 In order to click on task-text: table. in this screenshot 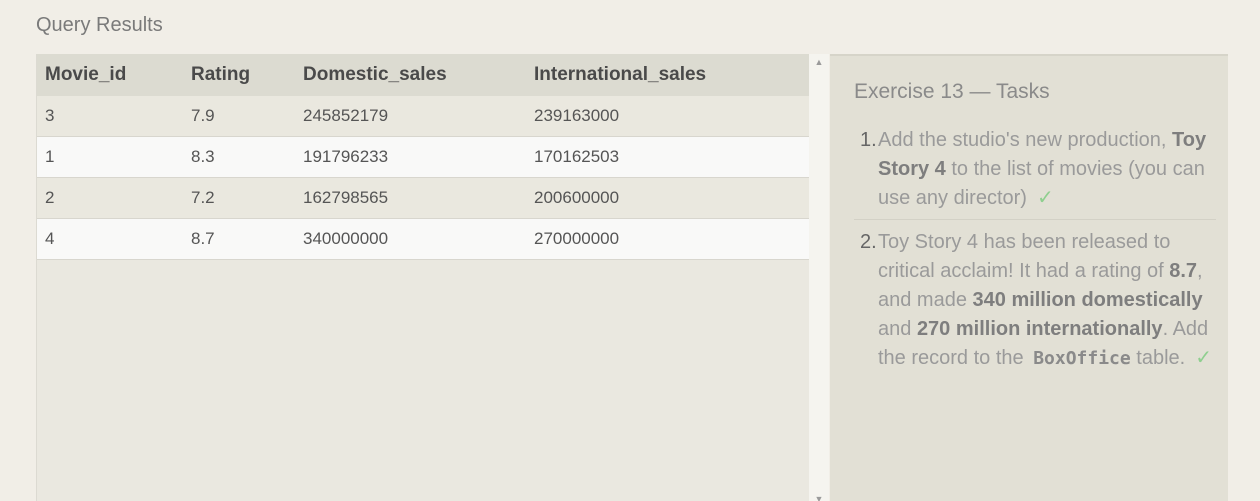, I will do `click(1158, 358)`.